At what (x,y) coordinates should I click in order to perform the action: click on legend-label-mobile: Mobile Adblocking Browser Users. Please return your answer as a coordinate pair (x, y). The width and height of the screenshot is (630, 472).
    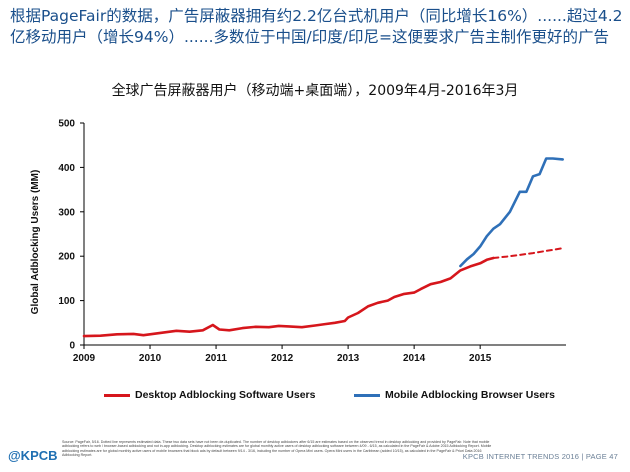
    Looking at the image, I should click on (470, 395).